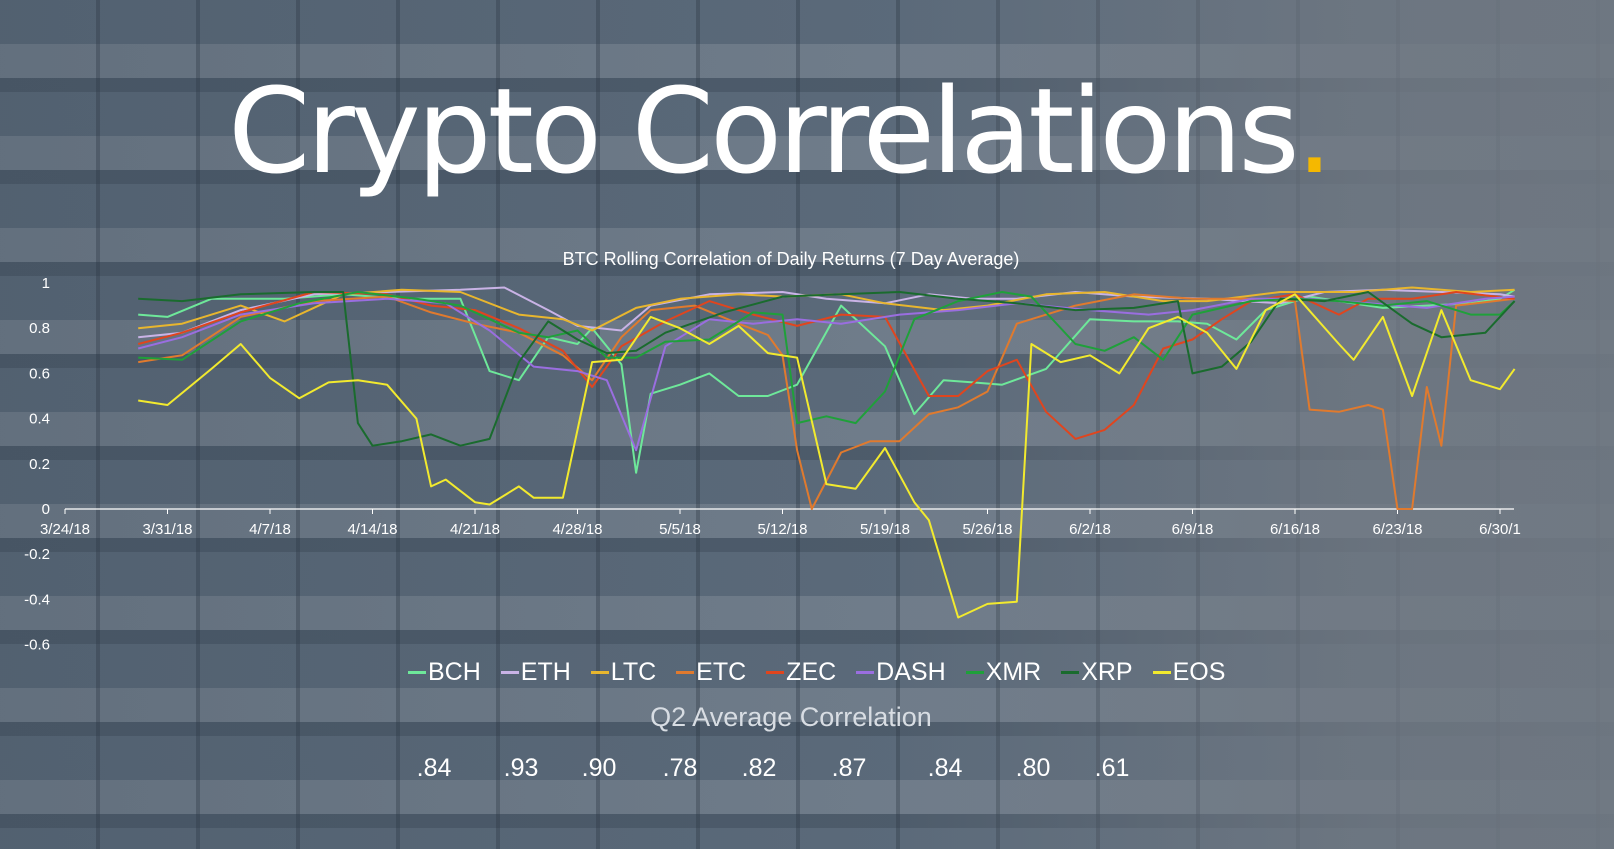  Describe the element at coordinates (39, 373) in the screenshot. I see `y-tick-label: 0.6` at that location.